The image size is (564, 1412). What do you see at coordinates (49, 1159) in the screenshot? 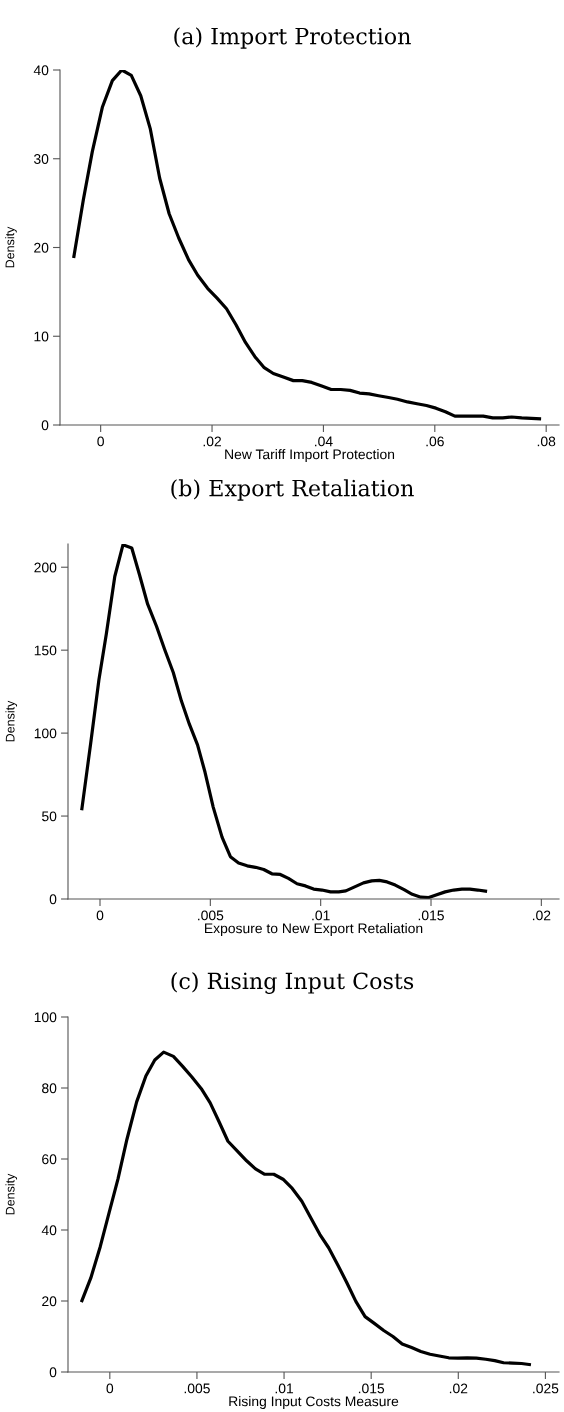
I see `y-tick-label: 60` at bounding box center [49, 1159].